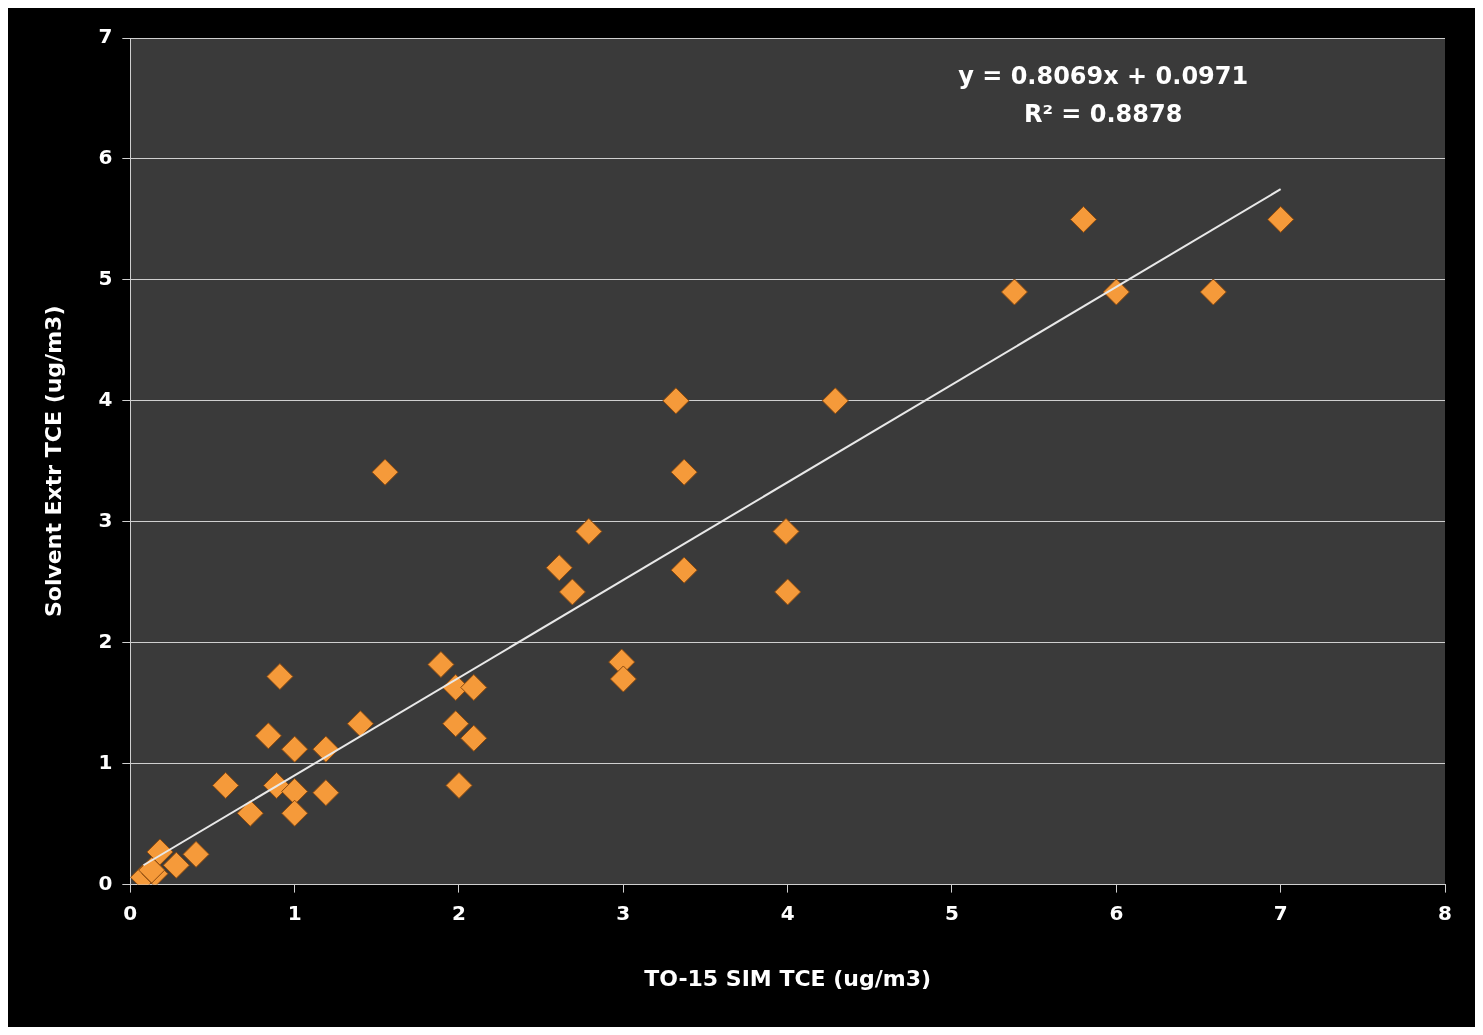 This screenshot has width=1483, height=1035. Describe the element at coordinates (952, 912) in the screenshot. I see `x-tick-label: 5` at that location.